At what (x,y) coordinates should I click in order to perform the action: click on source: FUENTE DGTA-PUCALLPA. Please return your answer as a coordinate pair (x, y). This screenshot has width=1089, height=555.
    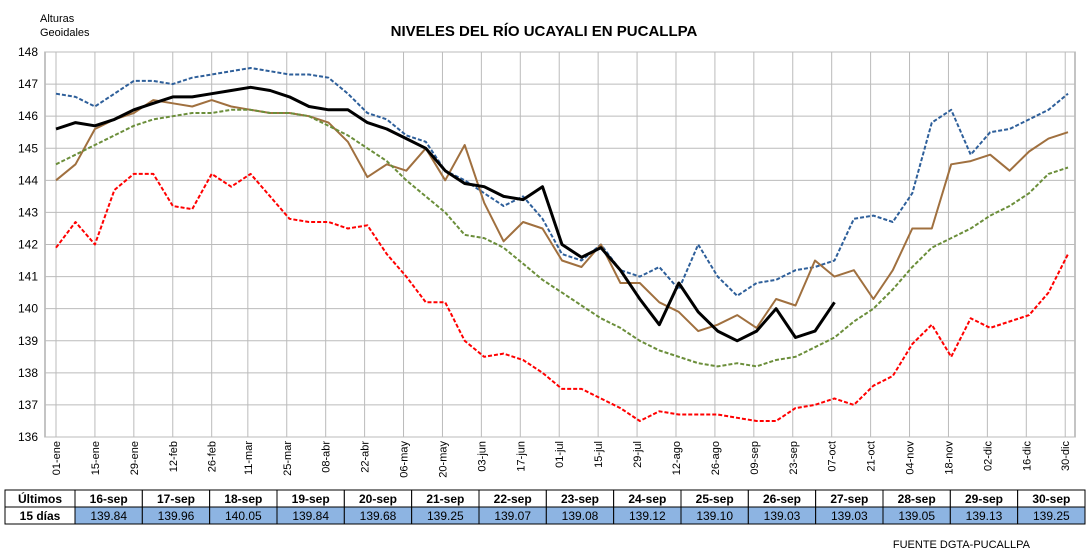
    Looking at the image, I should click on (962, 545).